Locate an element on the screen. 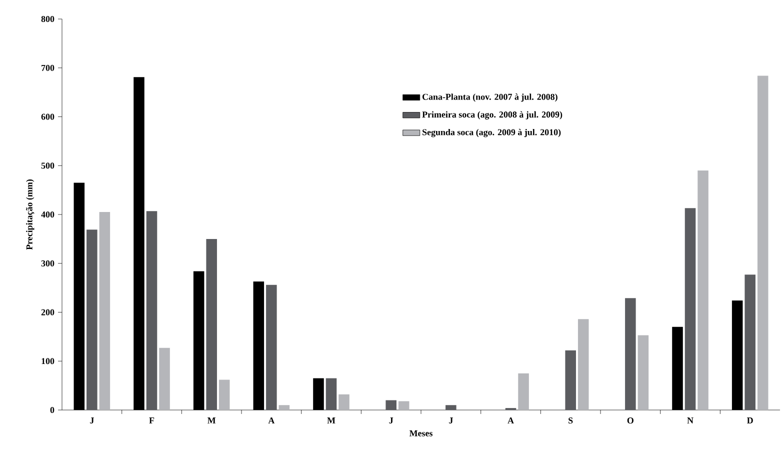  y-tick-label: 700 is located at coordinates (48, 67).